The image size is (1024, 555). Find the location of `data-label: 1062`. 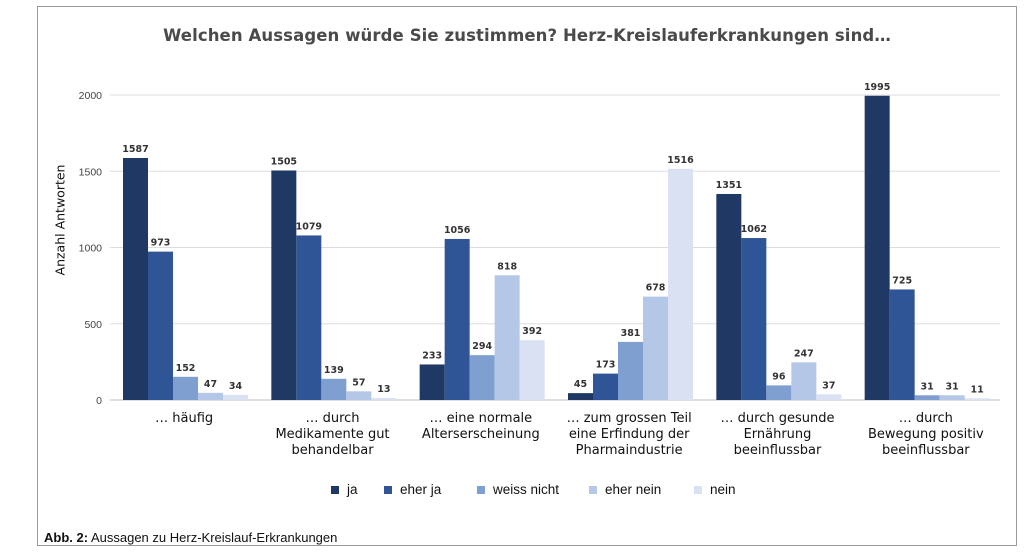

data-label: 1062 is located at coordinates (754, 229).